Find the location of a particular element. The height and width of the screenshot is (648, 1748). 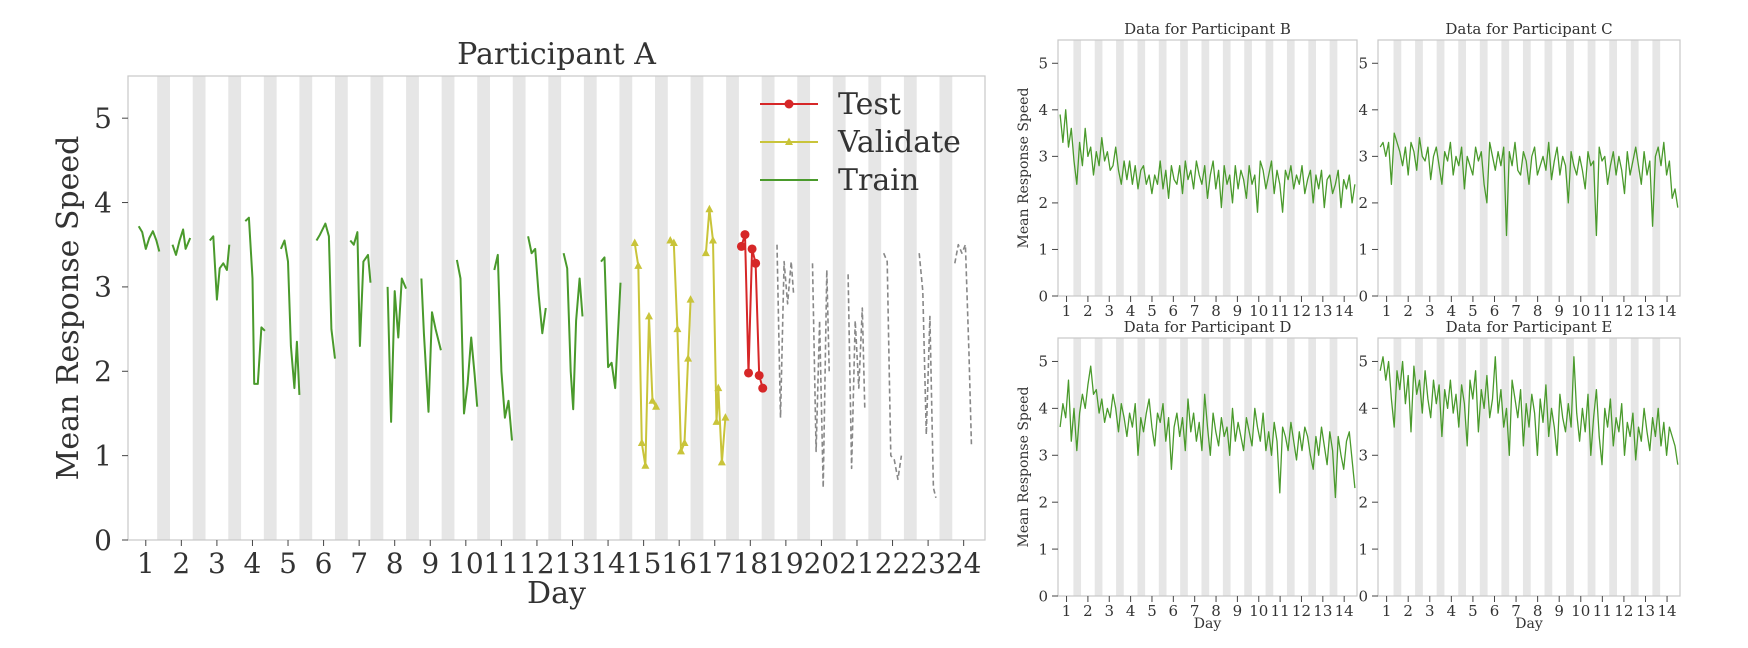

x-tick-label: 23 is located at coordinates (928, 563).